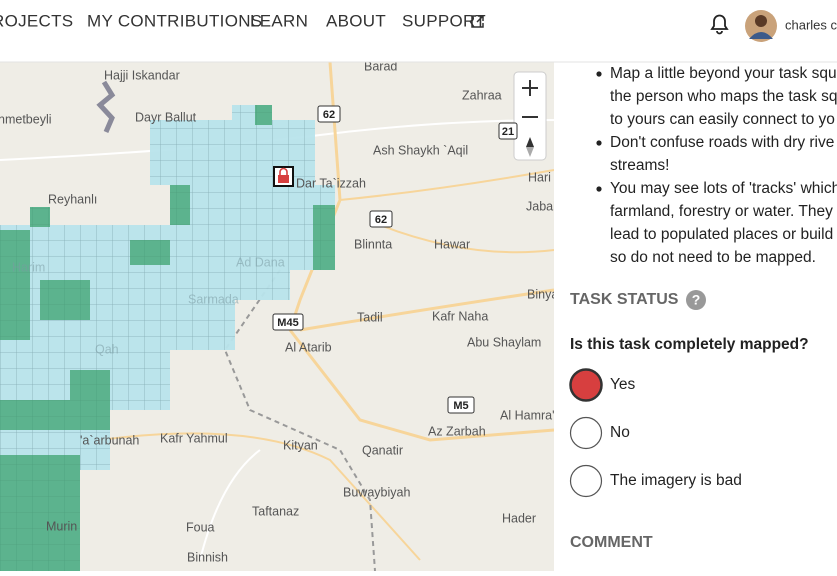 Image resolution: width=837 pixels, height=576 pixels. Describe the element at coordinates (382, 450) in the screenshot. I see `map-label: Qanatir` at that location.